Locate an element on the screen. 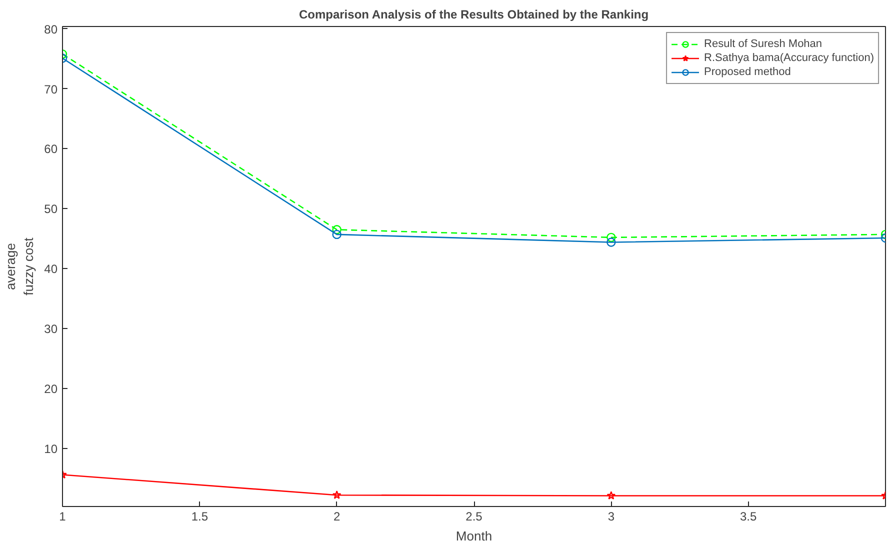  y-tick-label: 60 is located at coordinates (51, 149).